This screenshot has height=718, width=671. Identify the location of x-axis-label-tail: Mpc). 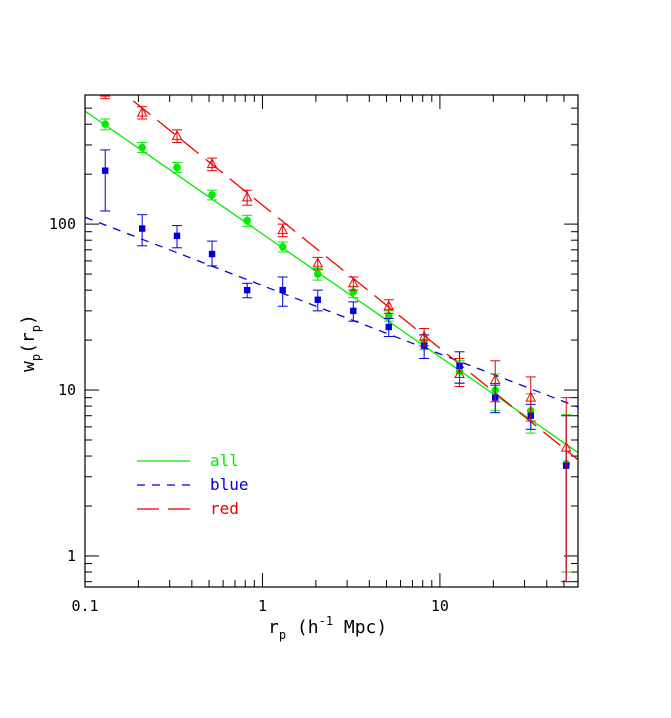
(360, 627).